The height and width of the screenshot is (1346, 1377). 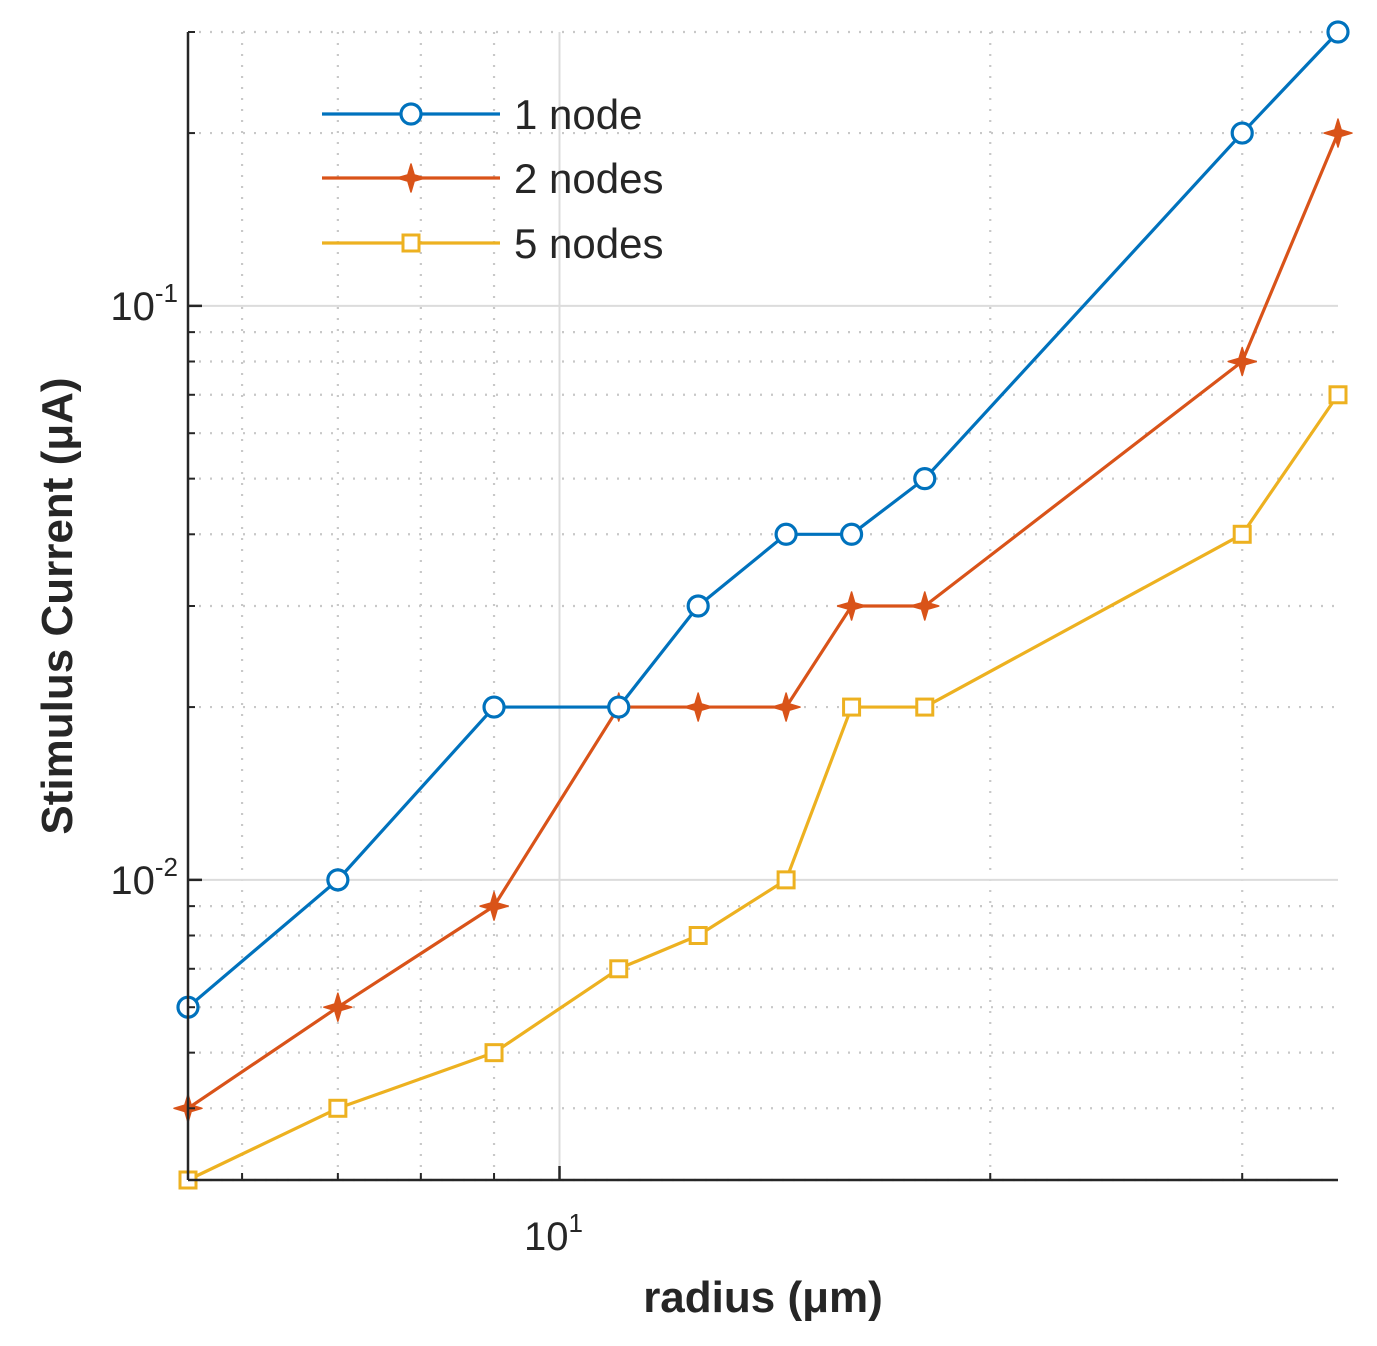 I want to click on y-tick-label: 10⁻², so click(x=144, y=877).